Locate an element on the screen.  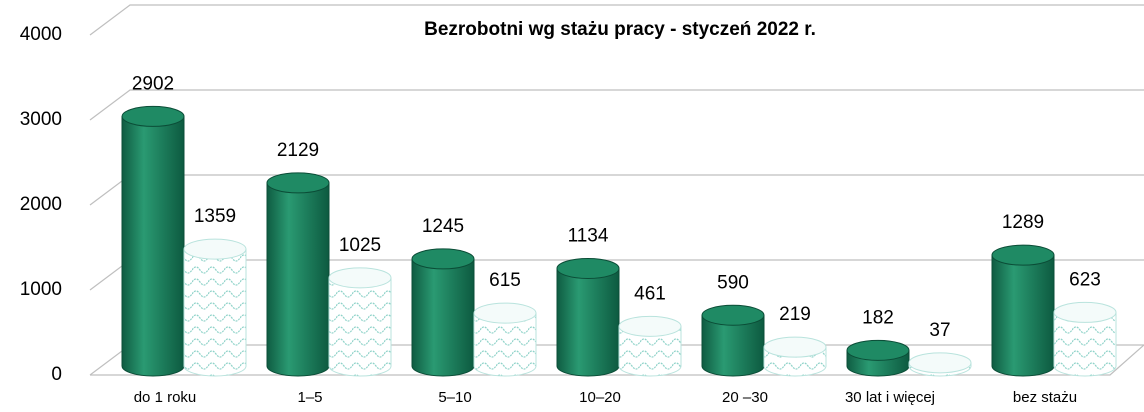
value-label: 2129 is located at coordinates (298, 150).